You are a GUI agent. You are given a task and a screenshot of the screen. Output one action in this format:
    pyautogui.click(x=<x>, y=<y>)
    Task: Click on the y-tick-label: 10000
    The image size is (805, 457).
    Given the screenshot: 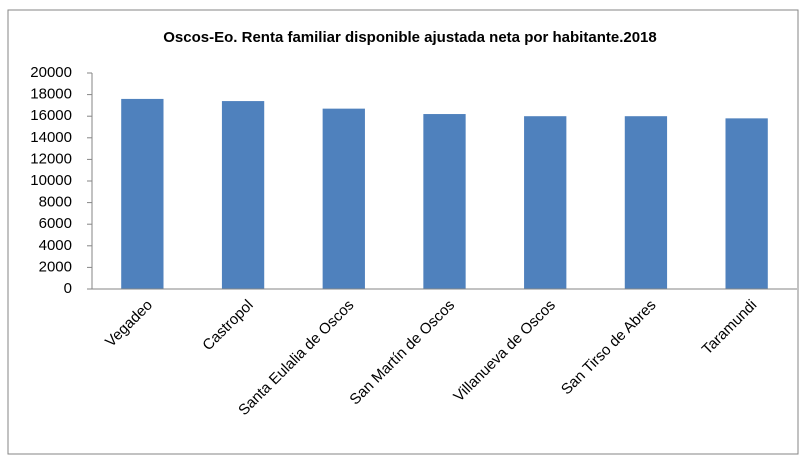 What is the action you would take?
    pyautogui.click(x=51, y=180)
    